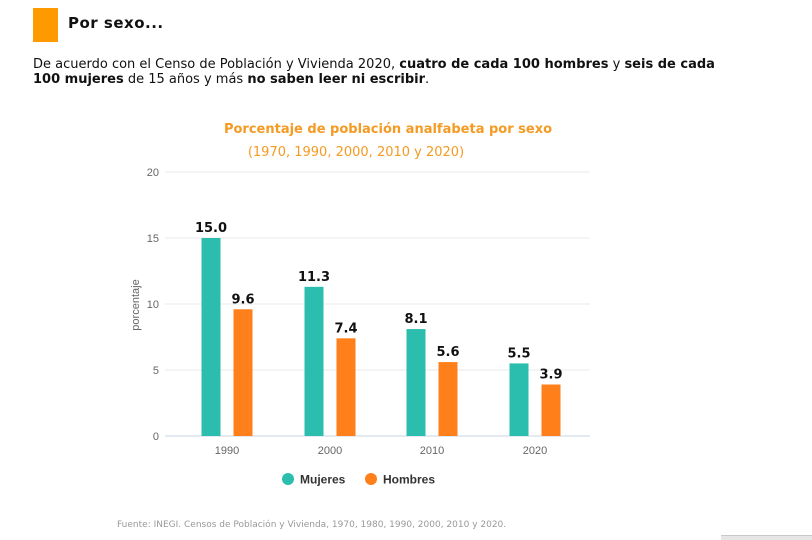  What do you see at coordinates (323, 480) in the screenshot?
I see `legend-label-mujeres: Mujeres` at bounding box center [323, 480].